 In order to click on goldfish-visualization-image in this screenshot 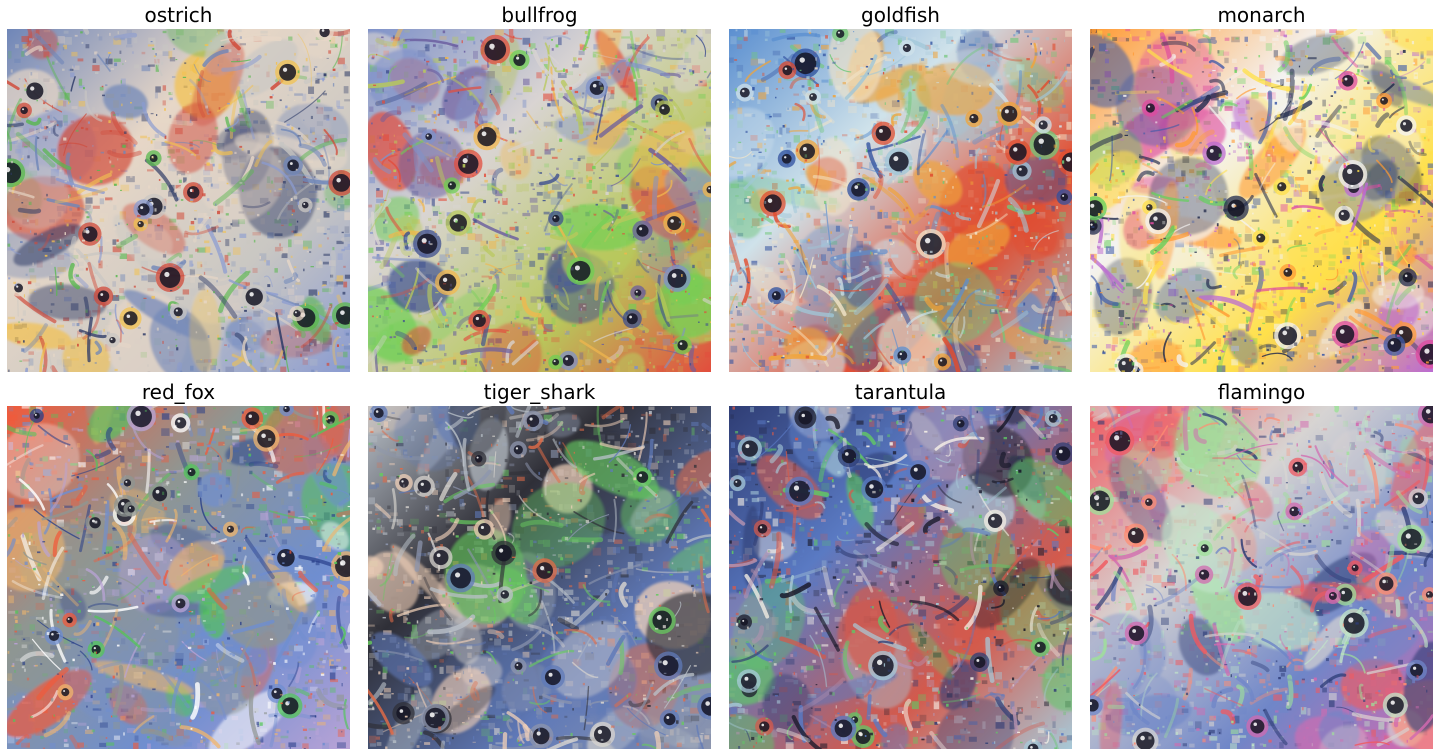, I will do `click(900, 200)`.